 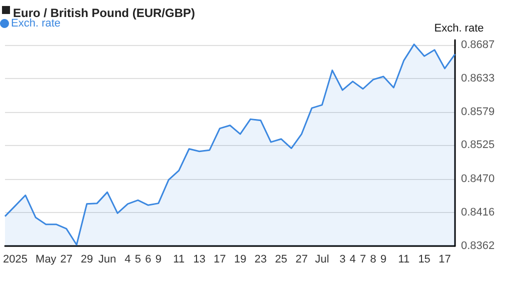 What do you see at coordinates (15, 260) in the screenshot?
I see `x-tick-label: 2025` at bounding box center [15, 260].